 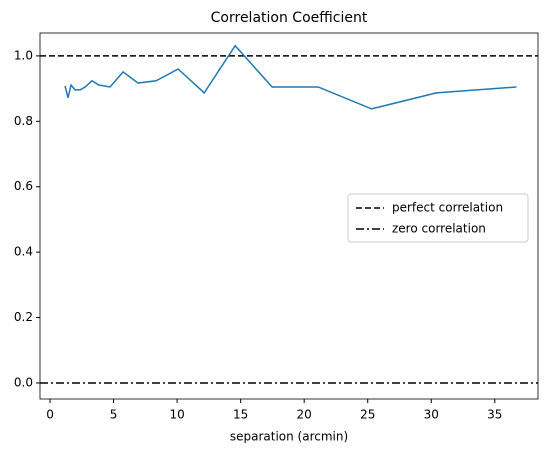 I want to click on y-tick-label: 1.0, so click(x=23, y=55).